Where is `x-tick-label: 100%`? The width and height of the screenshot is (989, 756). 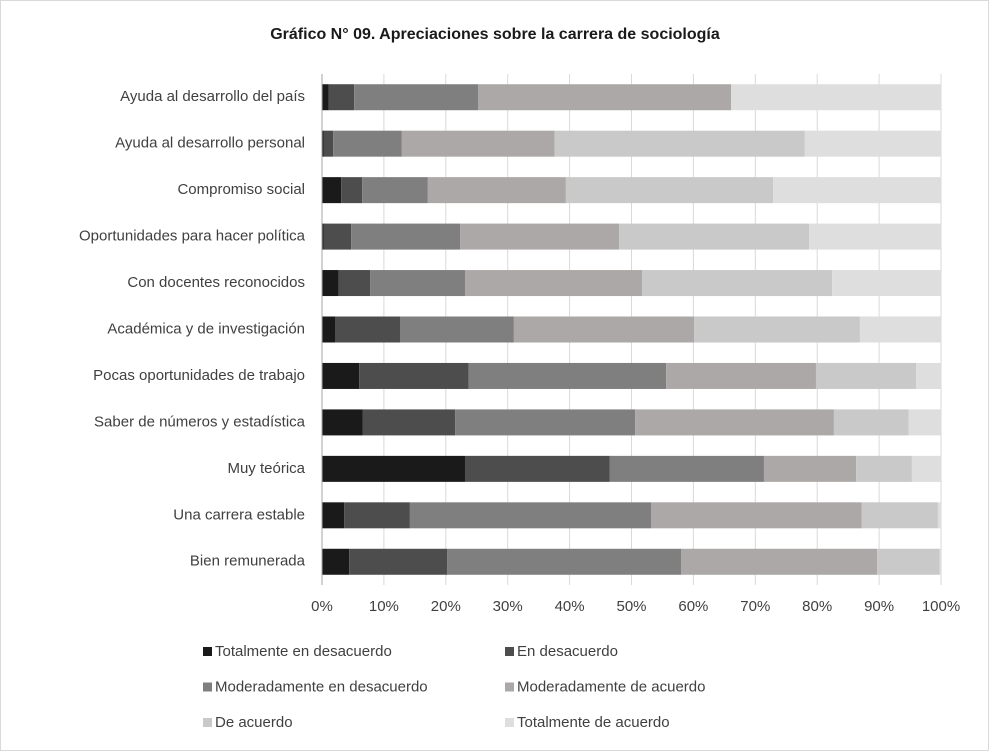
x-tick-label: 100% is located at coordinates (941, 606).